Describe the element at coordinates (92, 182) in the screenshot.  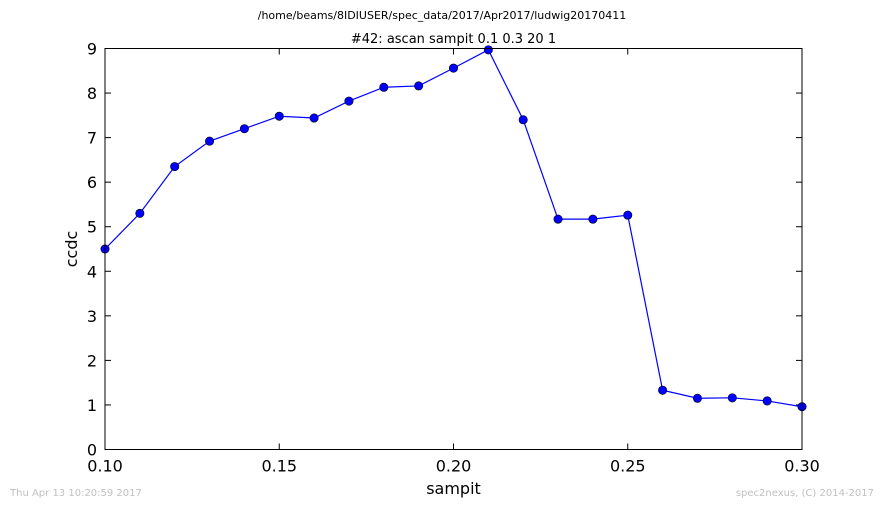
I see `y-tick-label: 6` at that location.